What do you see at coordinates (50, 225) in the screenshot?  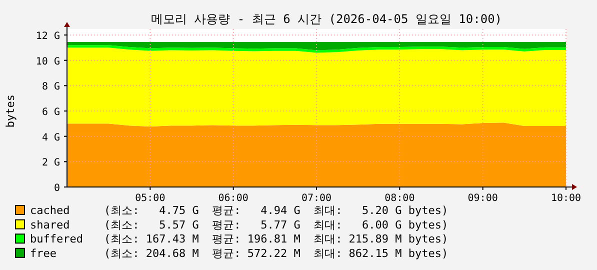 I see `legend-label: shared` at bounding box center [50, 225].